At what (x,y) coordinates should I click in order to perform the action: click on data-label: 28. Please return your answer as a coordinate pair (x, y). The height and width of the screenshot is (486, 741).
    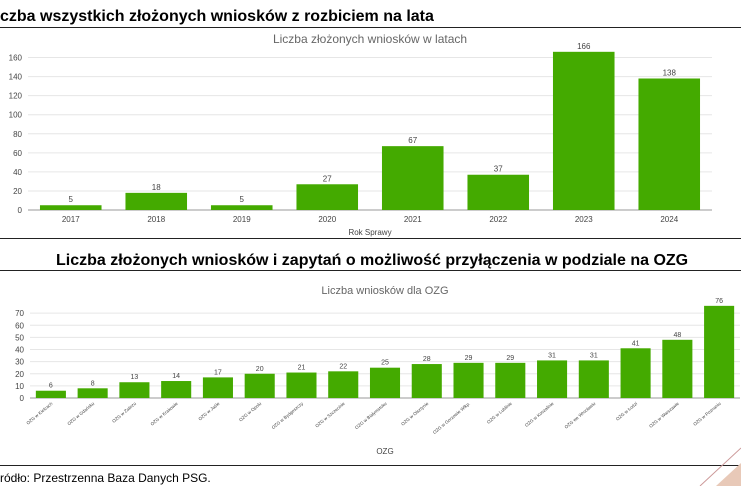
    Looking at the image, I should click on (427, 359).